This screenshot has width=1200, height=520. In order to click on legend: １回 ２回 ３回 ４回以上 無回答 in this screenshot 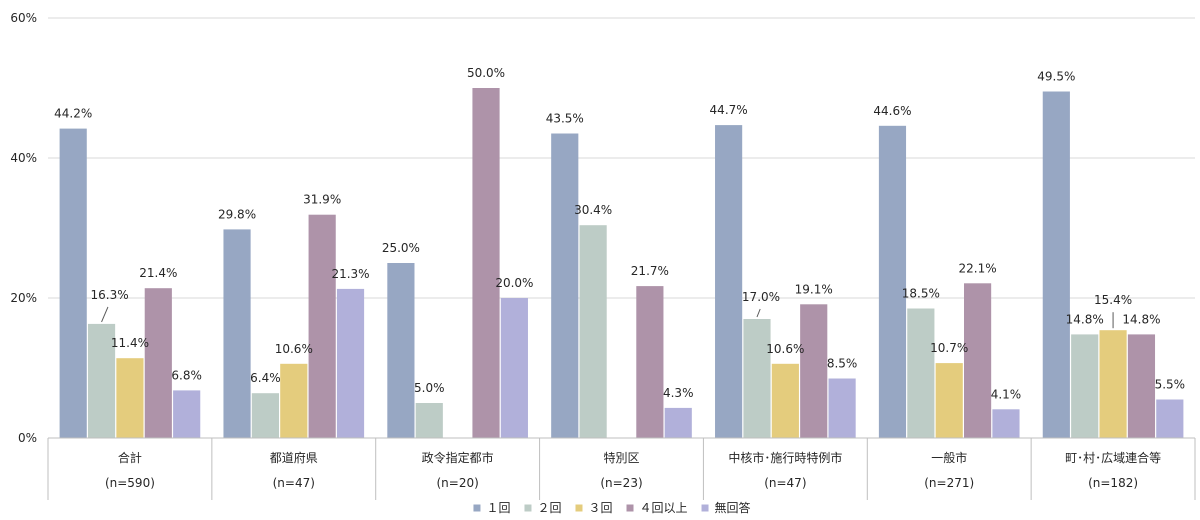, I will do `click(612, 507)`.